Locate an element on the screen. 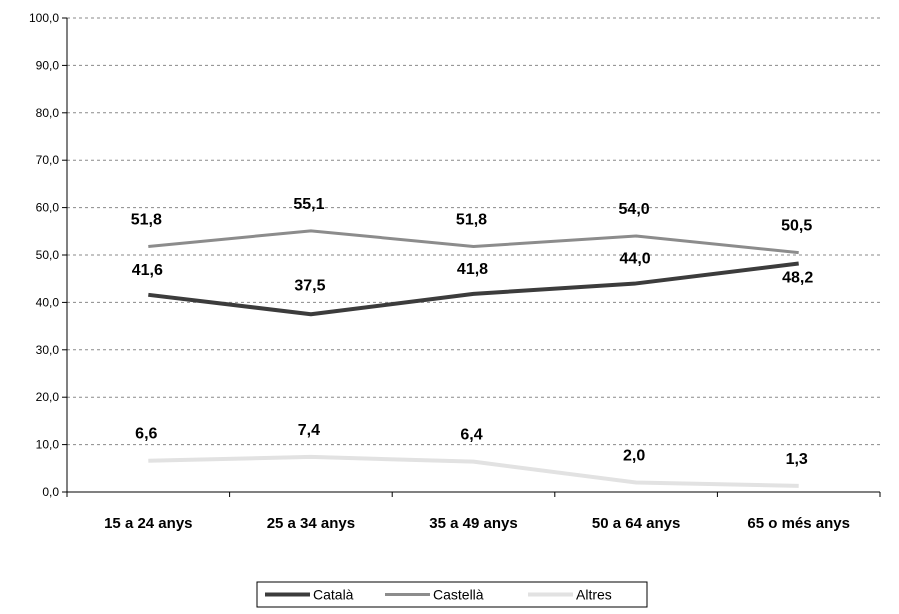 Image resolution: width=899 pixels, height=614 pixels. legend: Català Castellà Altres is located at coordinates (452, 594).